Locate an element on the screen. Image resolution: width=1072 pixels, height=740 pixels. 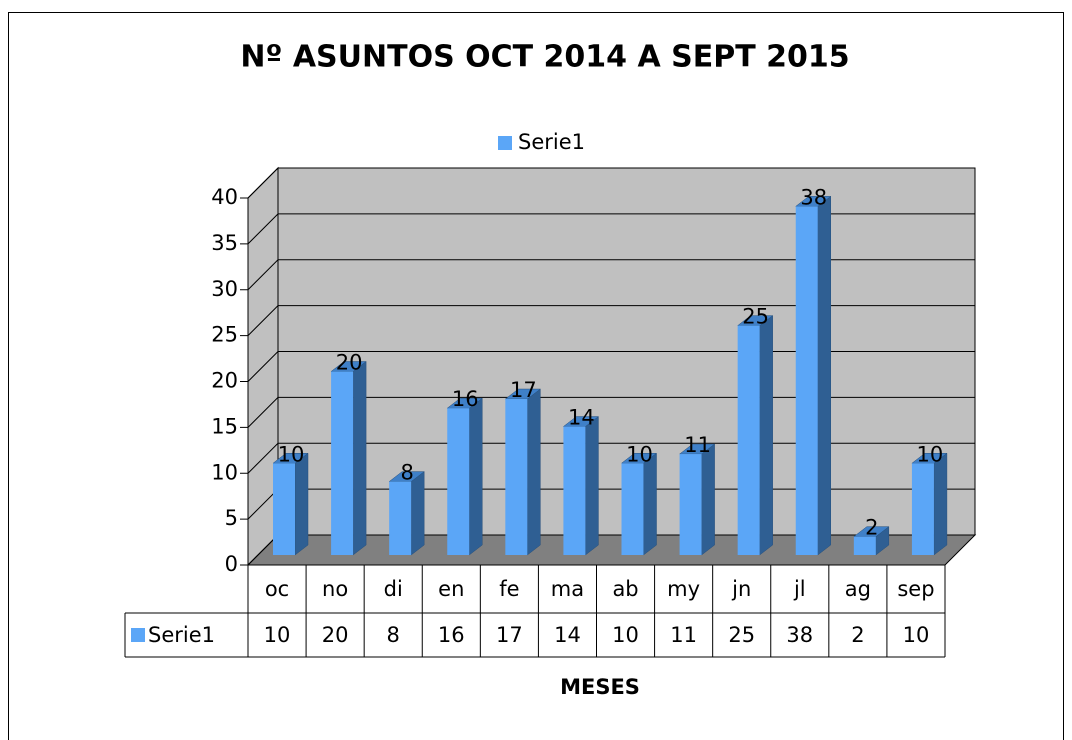
x-tick-label: my is located at coordinates (683, 589).